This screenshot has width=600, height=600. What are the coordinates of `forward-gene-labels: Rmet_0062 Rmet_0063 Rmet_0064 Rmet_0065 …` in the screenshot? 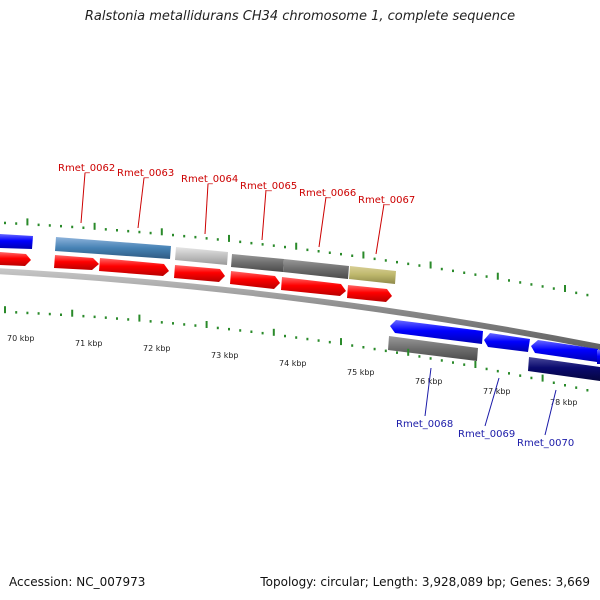 It's located at (236, 209).